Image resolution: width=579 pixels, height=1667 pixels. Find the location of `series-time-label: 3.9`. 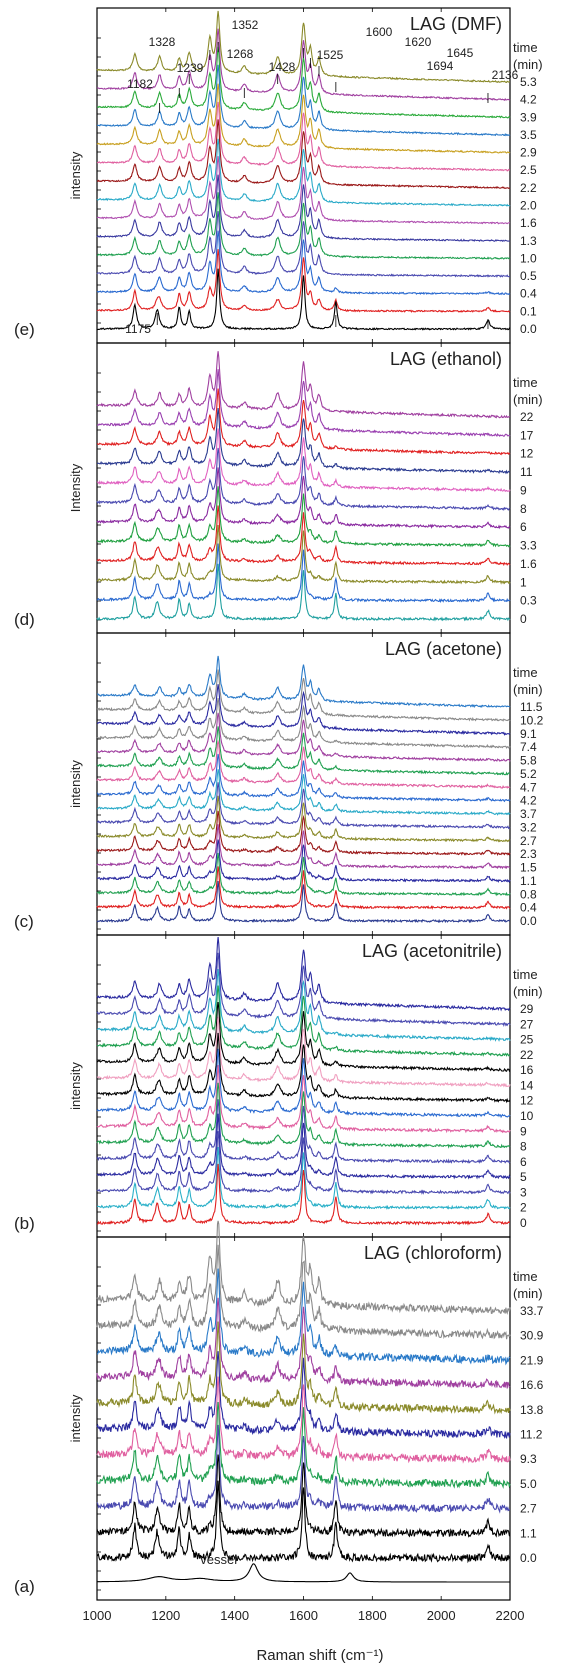

series-time-label: 3.9 is located at coordinates (528, 117).